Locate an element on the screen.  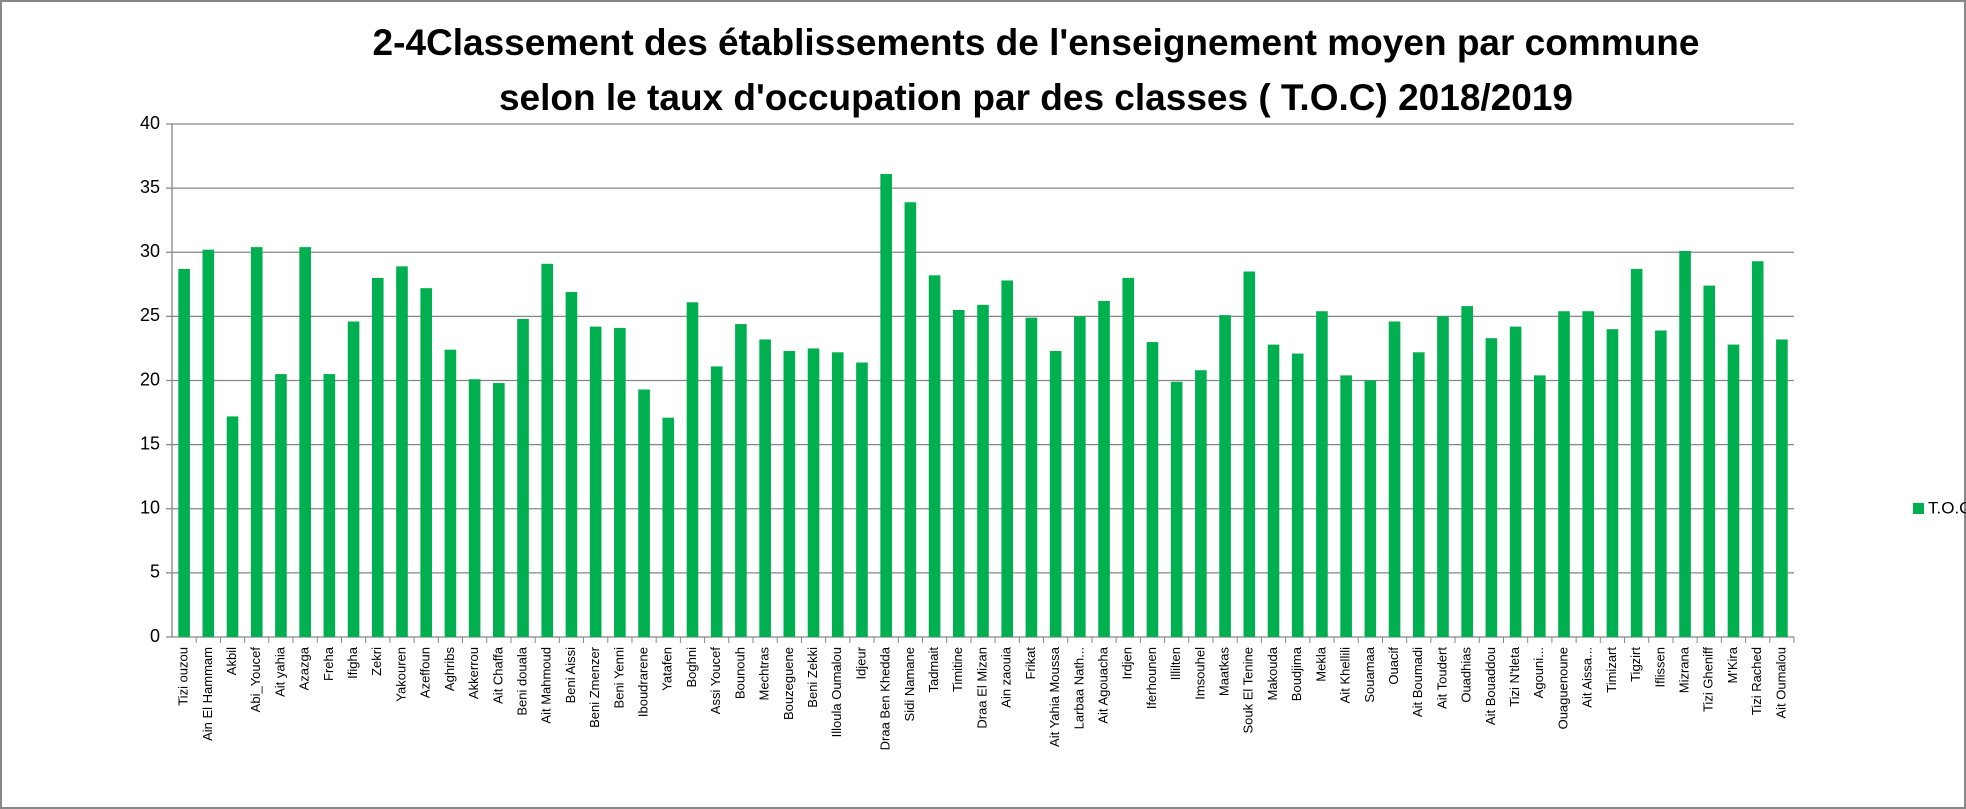
x-tick-label: Ouacif is located at coordinates (1393, 666).